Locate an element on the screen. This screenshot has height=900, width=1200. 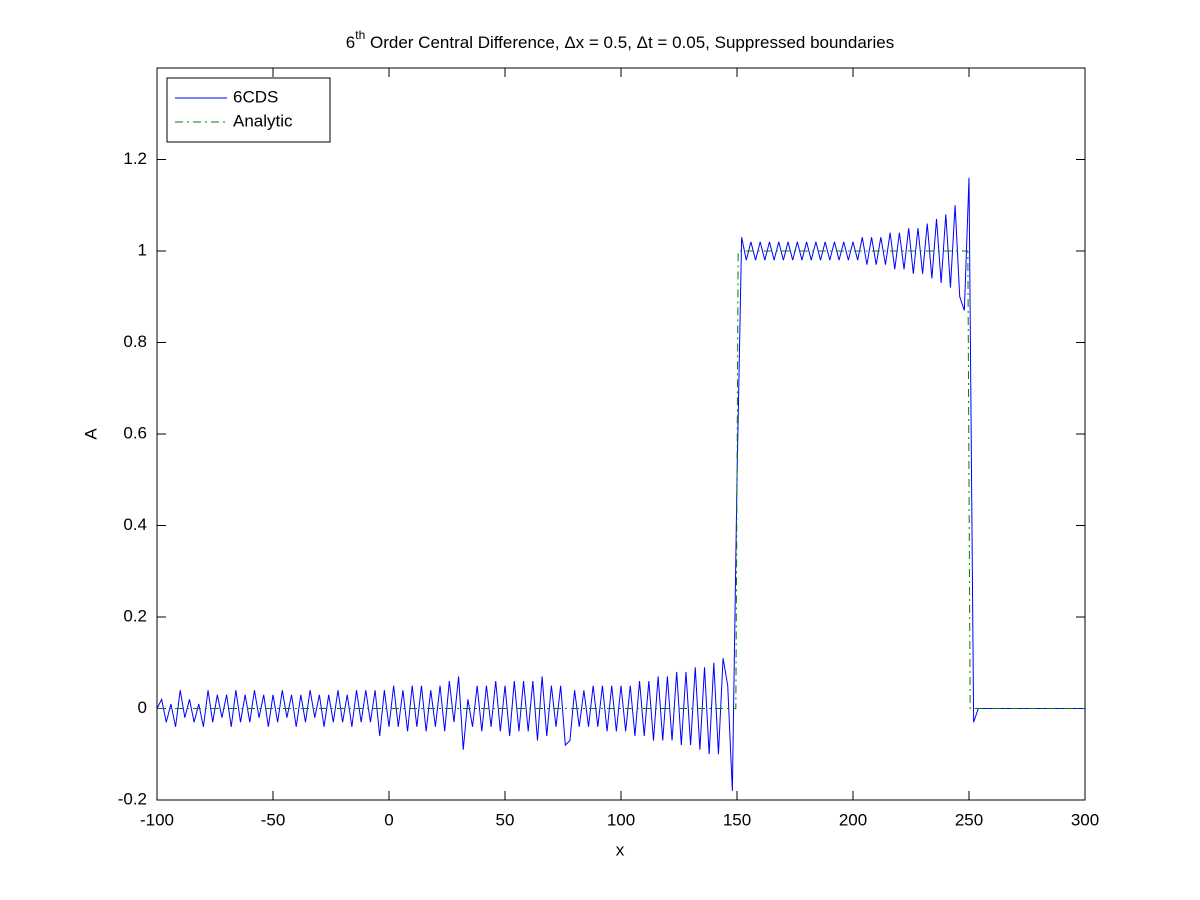
x-tick-label: 300 is located at coordinates (1085, 819).